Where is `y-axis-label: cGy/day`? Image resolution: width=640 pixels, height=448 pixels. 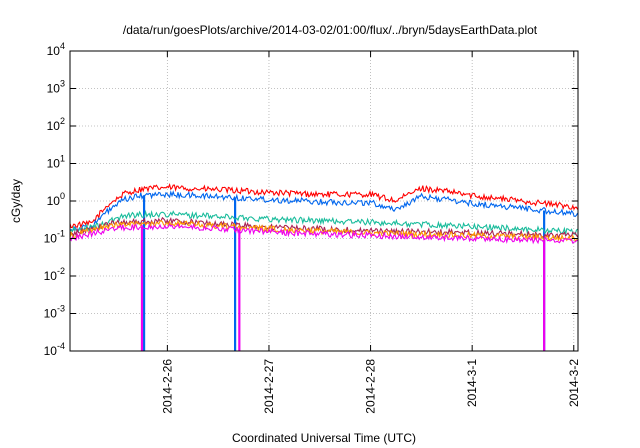 y-axis-label: cGy/day is located at coordinates (16, 201).